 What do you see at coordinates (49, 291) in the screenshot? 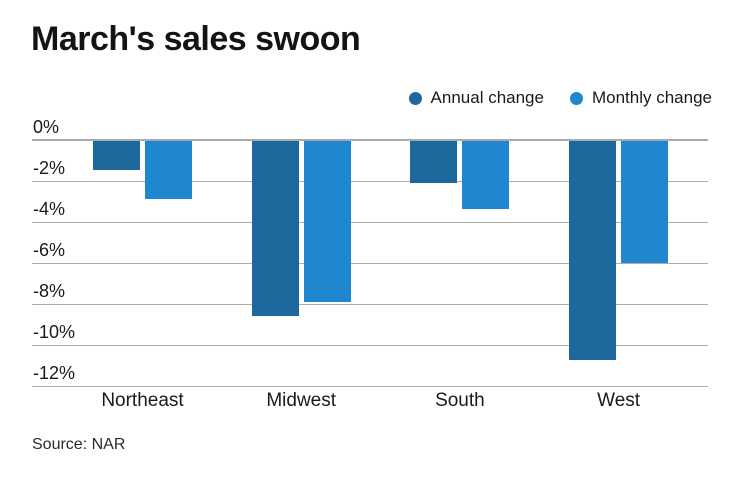
I see `y-axis-tick-label: -8%` at bounding box center [49, 291].